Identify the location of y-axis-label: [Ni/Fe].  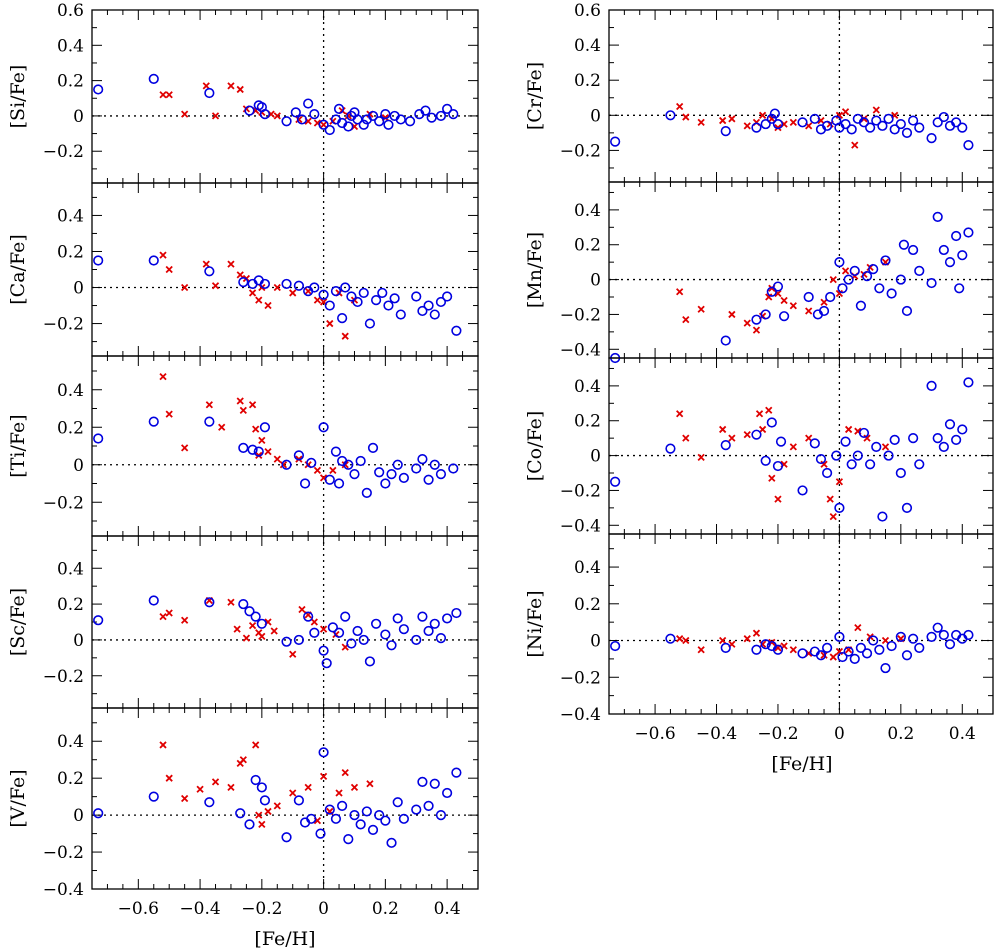
(535, 623).